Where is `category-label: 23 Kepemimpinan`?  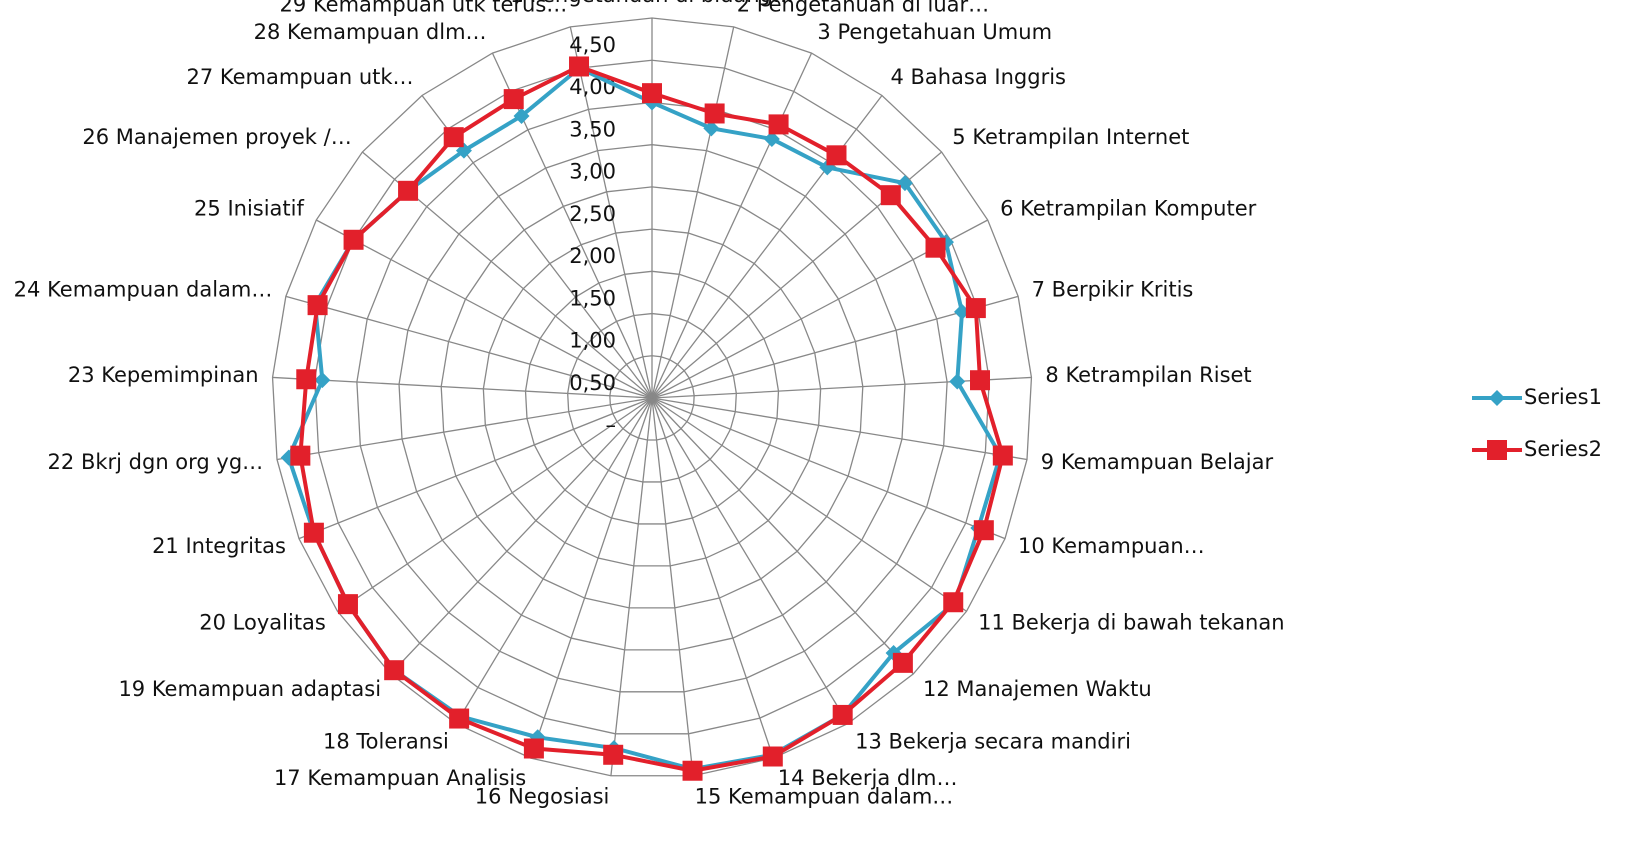 category-label: 23 Kepemimpinan is located at coordinates (163, 375).